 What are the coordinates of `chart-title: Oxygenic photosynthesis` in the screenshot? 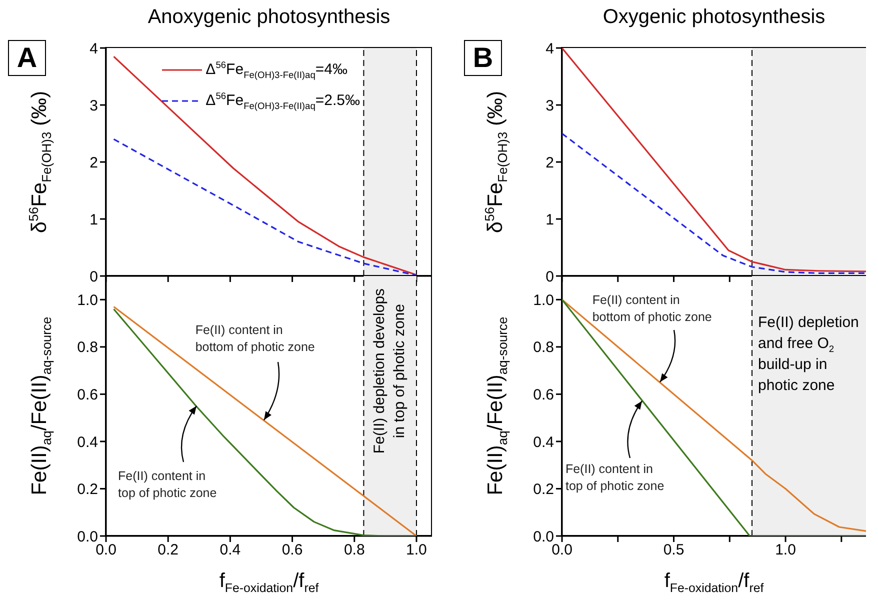 It's located at (714, 17).